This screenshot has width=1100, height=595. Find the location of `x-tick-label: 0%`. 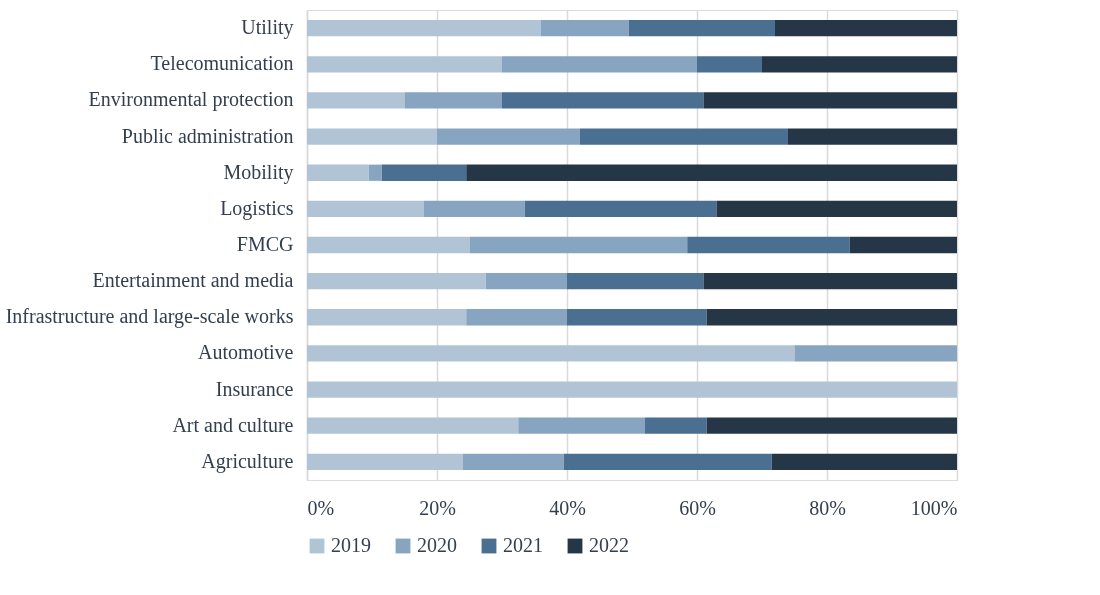

x-tick-label: 0% is located at coordinates (321, 507).